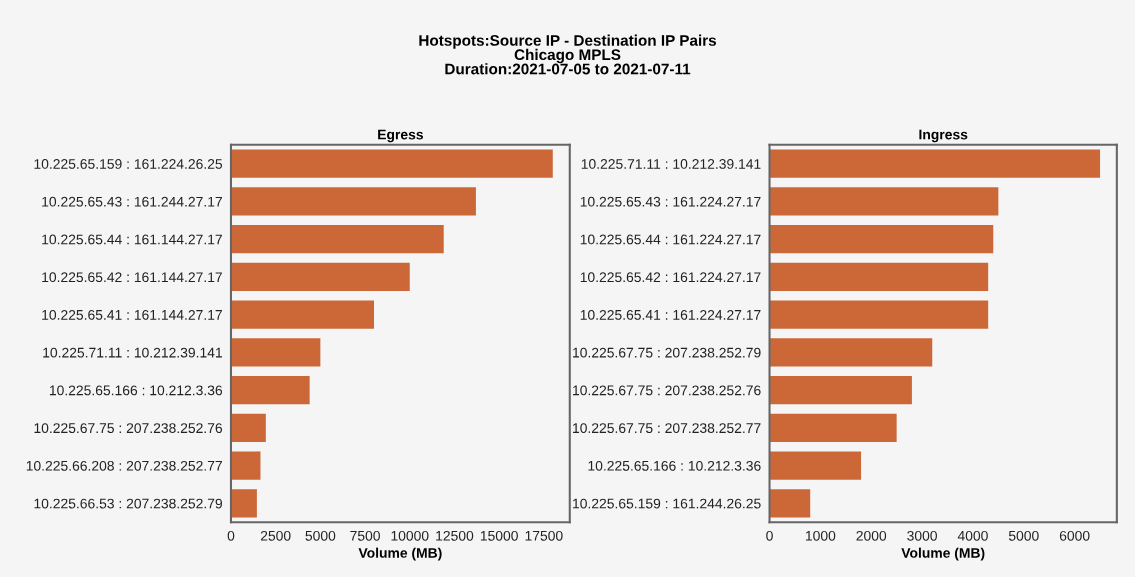 This screenshot has height=577, width=1135. Describe the element at coordinates (670, 314) in the screenshot. I see `y-tick-label: 10.225.65.41 : 161.224.27.17` at that location.